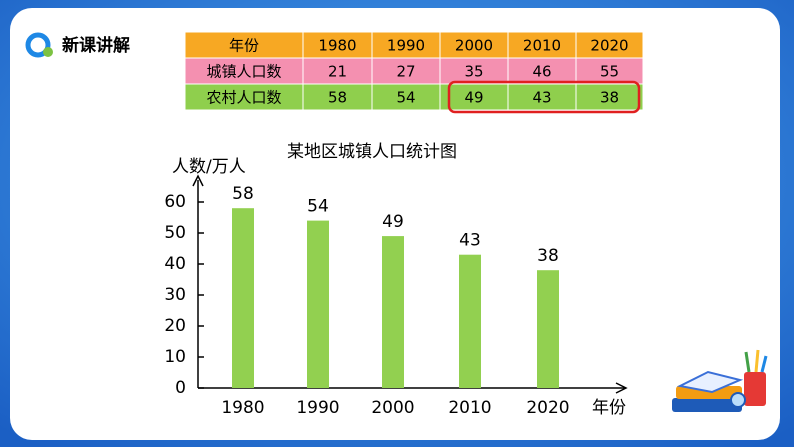 This screenshot has height=447, width=794. What do you see at coordinates (175, 357) in the screenshot?
I see `y-tick-label: 10` at bounding box center [175, 357].